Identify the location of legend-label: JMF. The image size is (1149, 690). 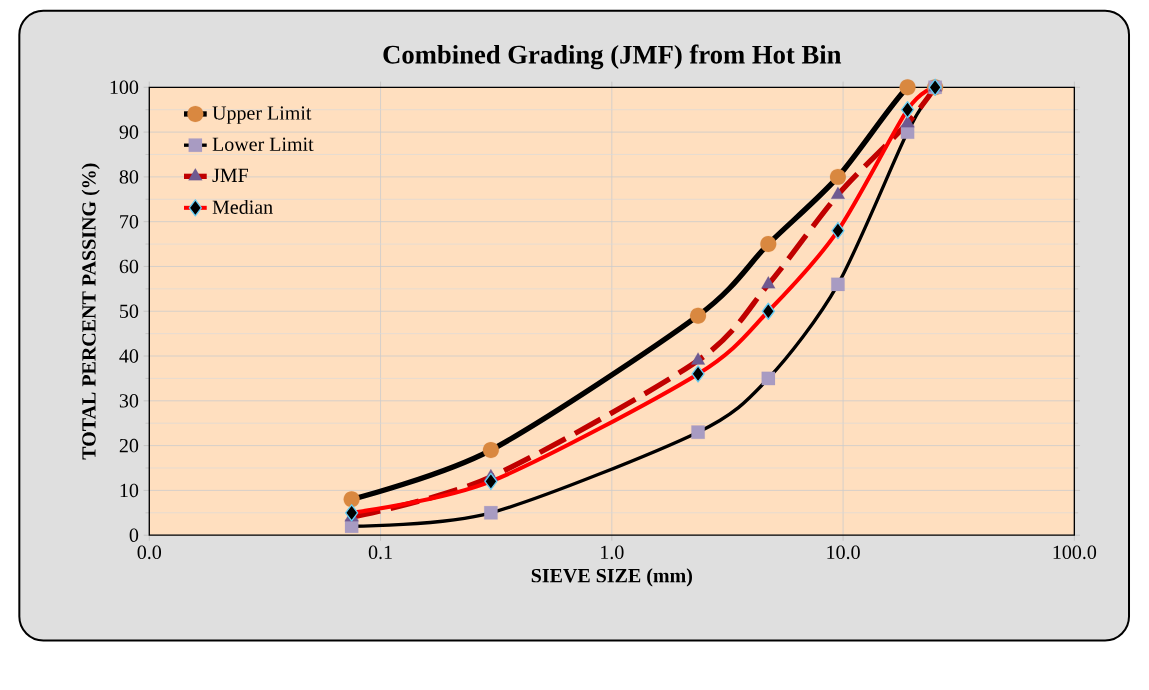
(230, 175).